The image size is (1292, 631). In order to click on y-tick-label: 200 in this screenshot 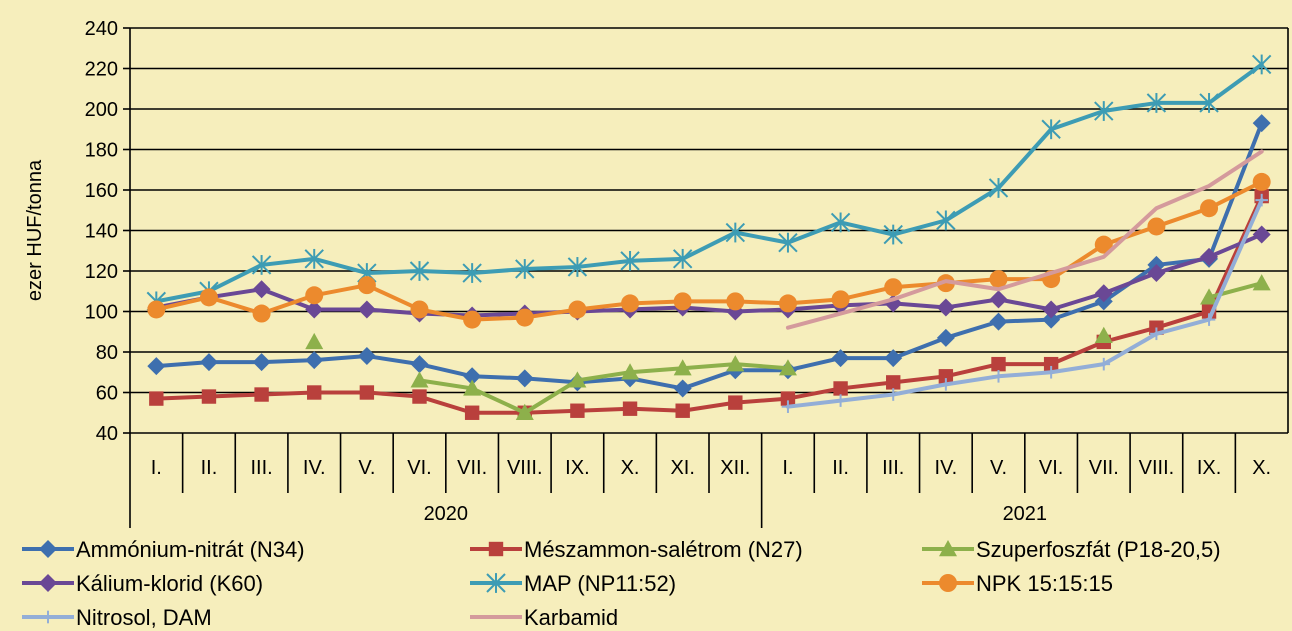, I will do `click(101, 110)`.